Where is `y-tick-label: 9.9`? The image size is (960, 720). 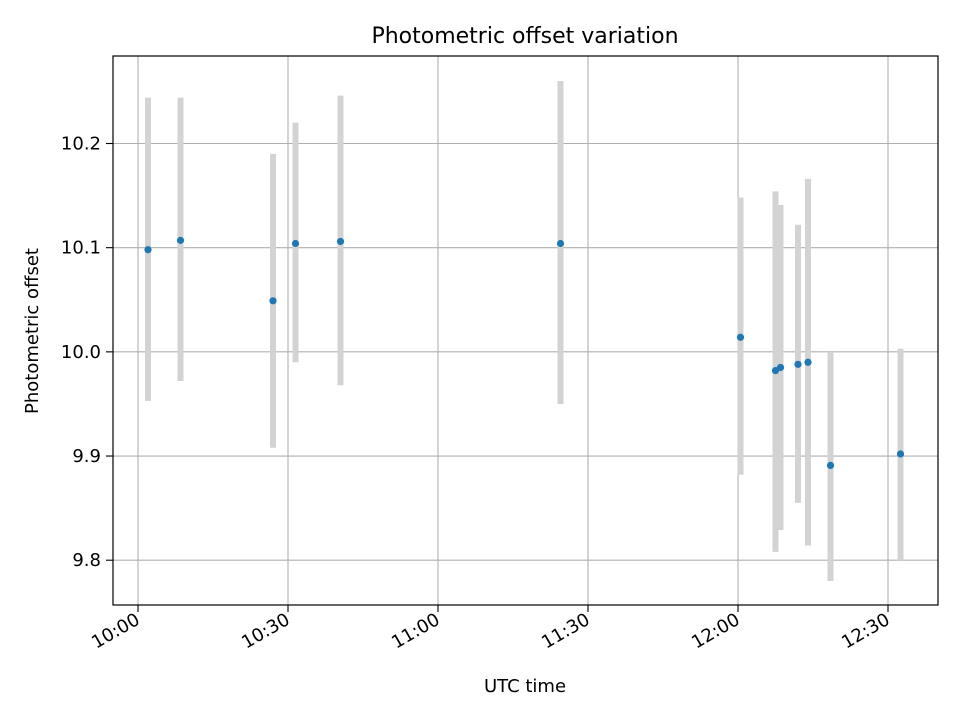
y-tick-label: 9.9 is located at coordinates (86, 456).